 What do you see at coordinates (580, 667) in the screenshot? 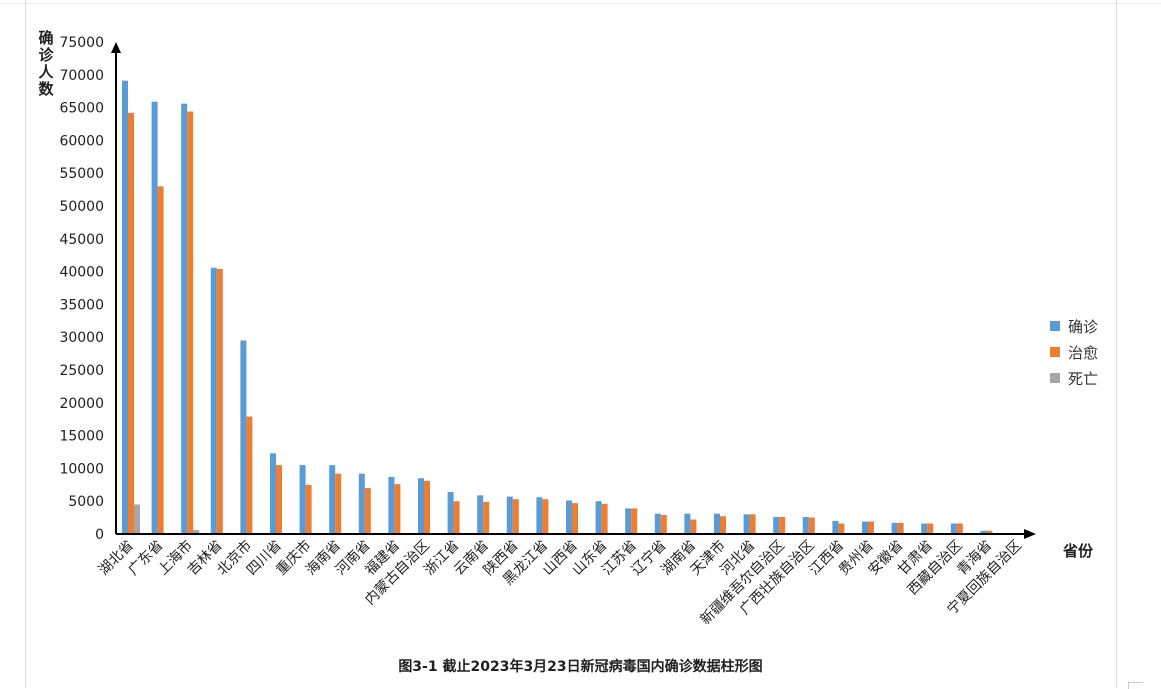
I see `figure-caption: 图3-1 截止2023年3月23日新冠病毒国内确诊数据柱形图` at bounding box center [580, 667].